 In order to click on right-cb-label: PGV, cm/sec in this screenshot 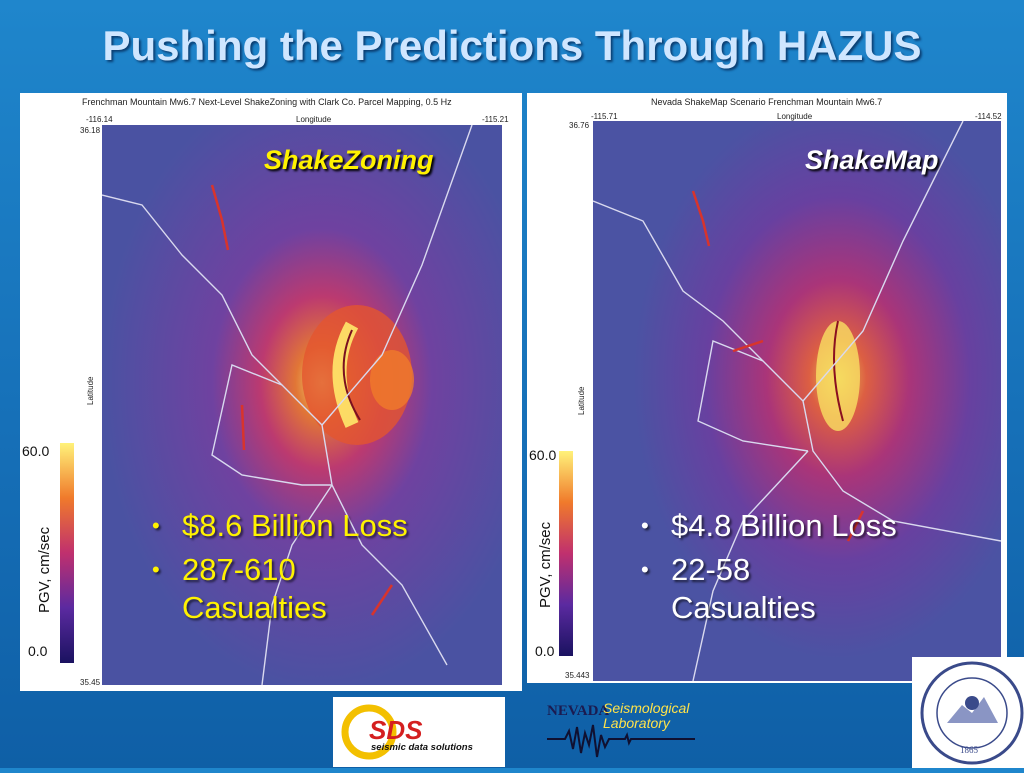, I will do `click(545, 564)`.